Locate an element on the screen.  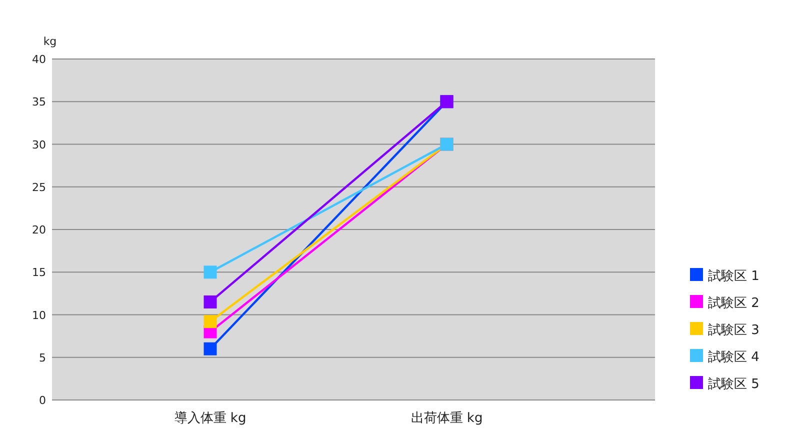
y-tick-label: 25 is located at coordinates (39, 187).